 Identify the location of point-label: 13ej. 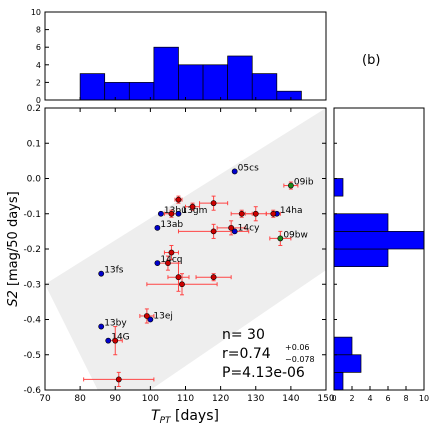
(163, 317).